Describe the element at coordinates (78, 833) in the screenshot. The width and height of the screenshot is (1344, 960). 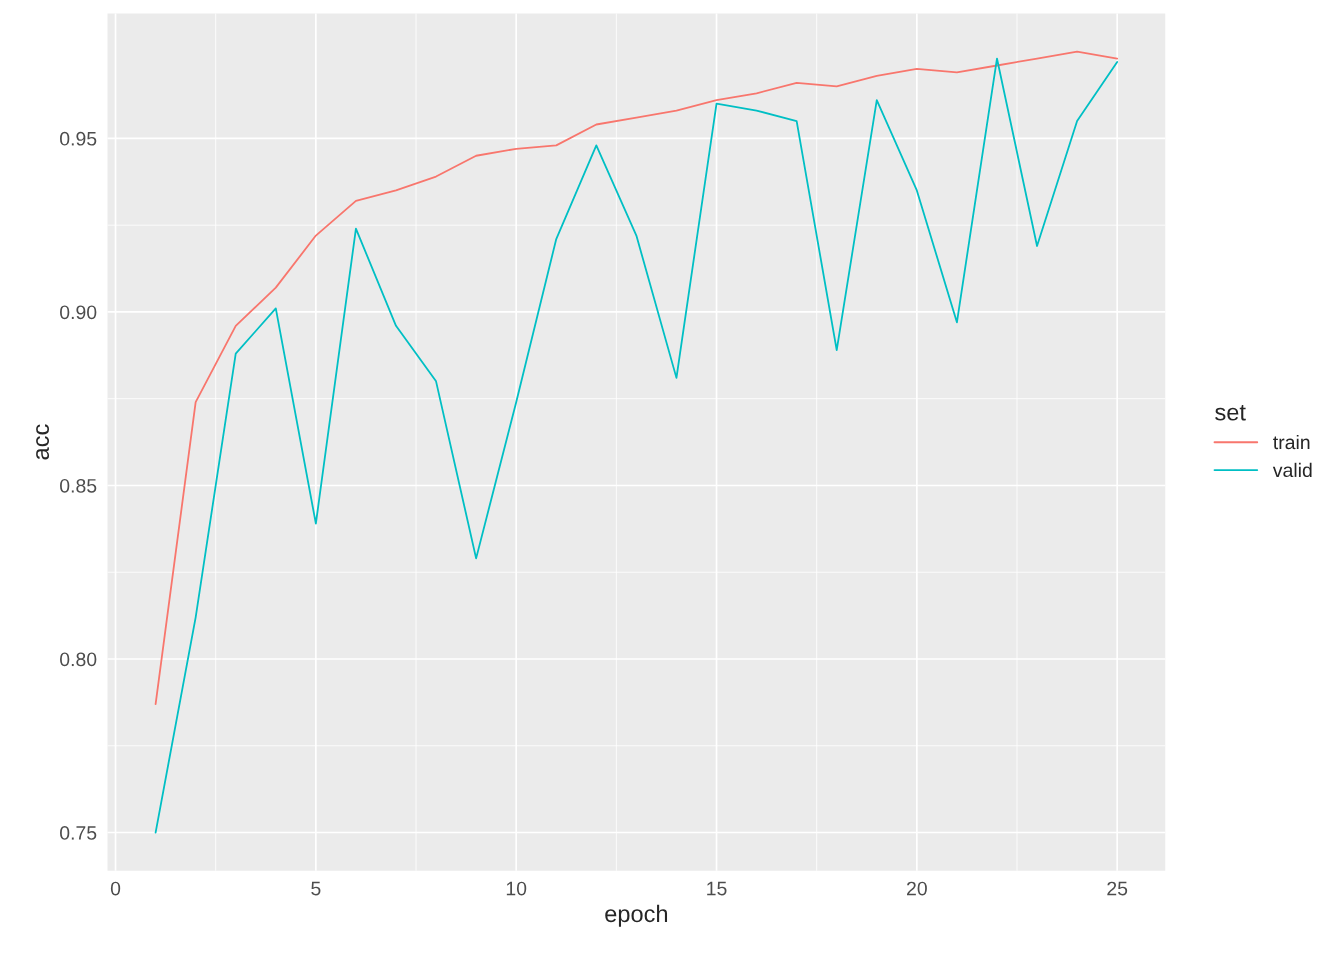
I see `y-tick-label: 0.75` at that location.